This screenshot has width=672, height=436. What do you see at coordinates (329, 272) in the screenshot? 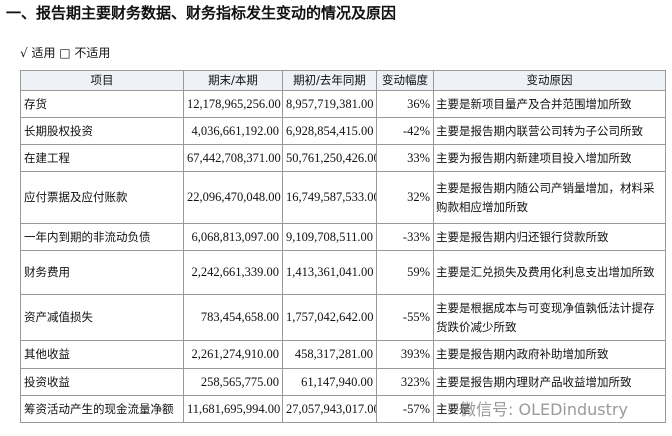
I see `table-cell: 1,413,361,041.00` at bounding box center [329, 272].